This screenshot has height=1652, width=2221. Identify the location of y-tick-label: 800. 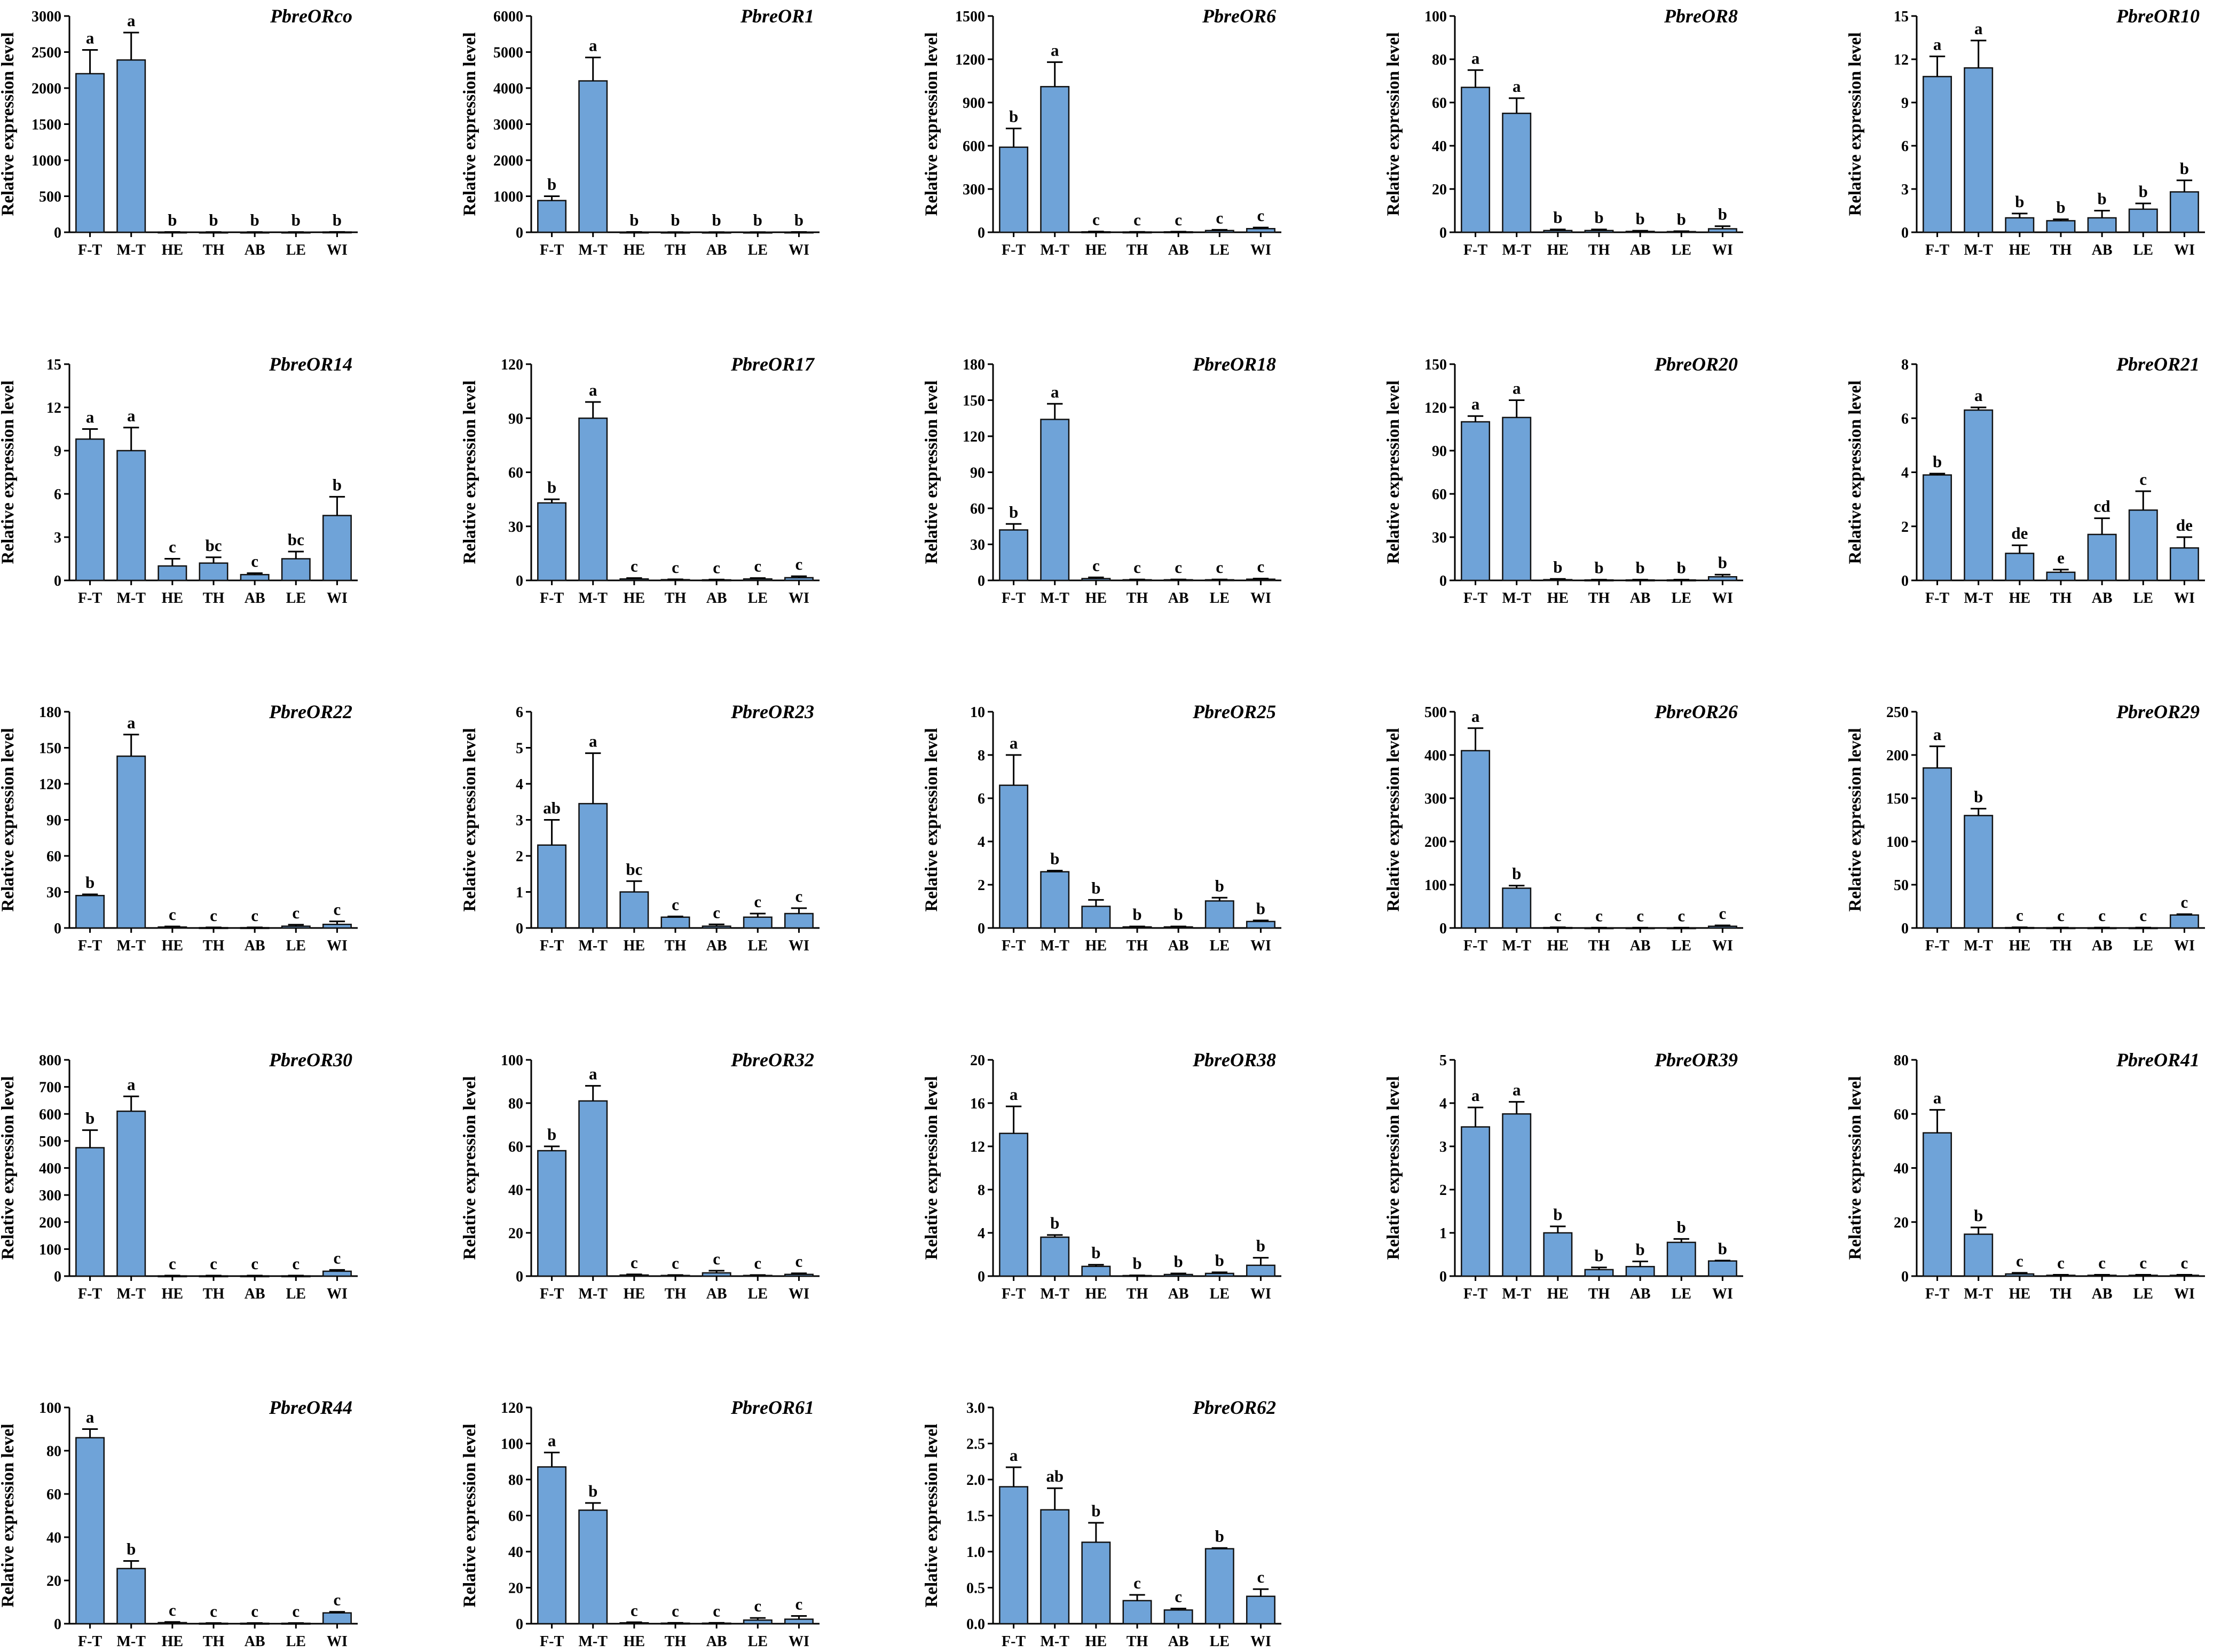
(50, 1060).